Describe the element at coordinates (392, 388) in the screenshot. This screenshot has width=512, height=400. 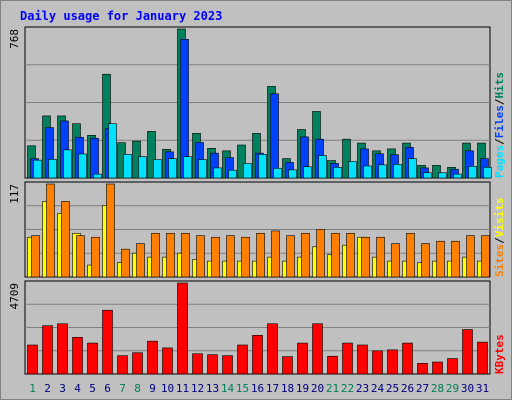
I see `x-label-day-25: 25` at that location.